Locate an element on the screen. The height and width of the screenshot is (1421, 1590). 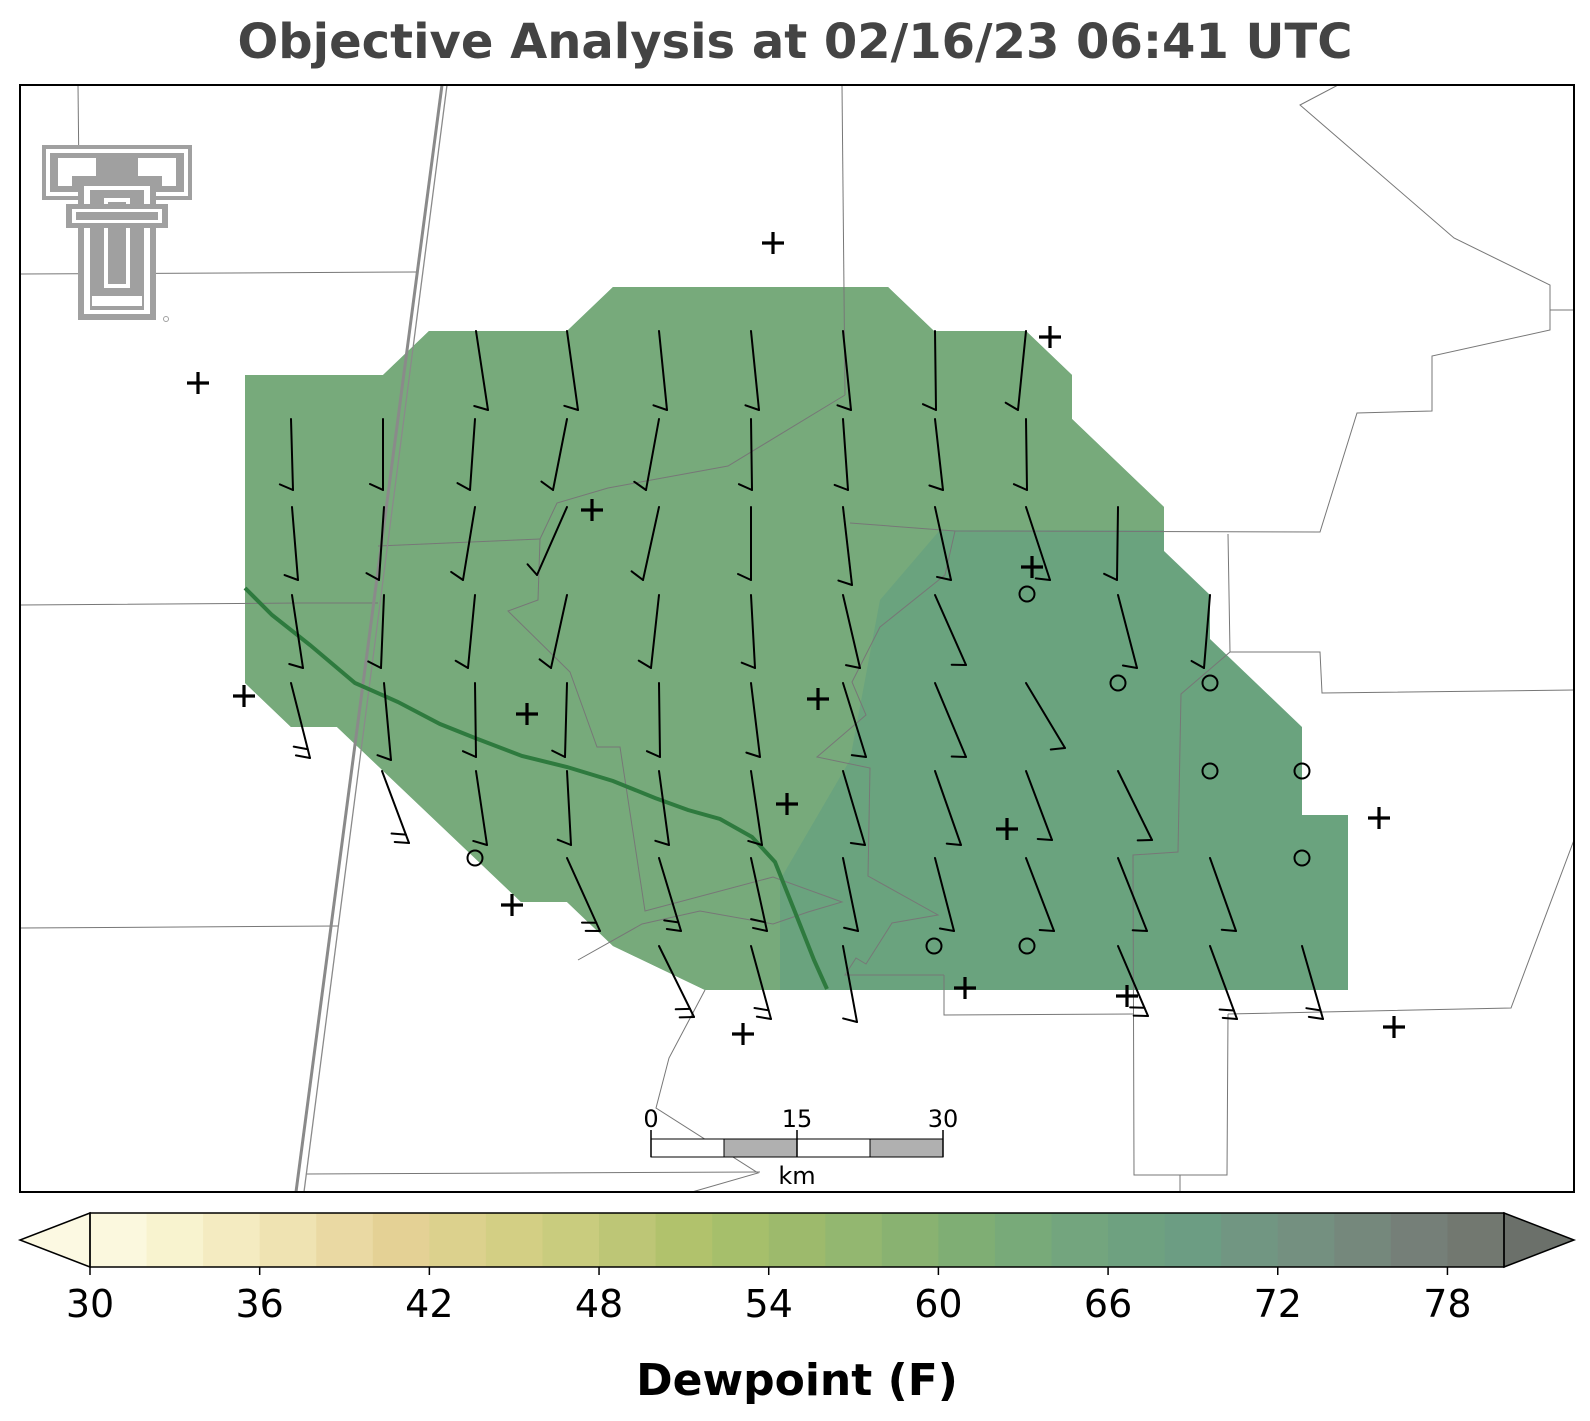
colorbar-over-triangle is located at coordinates (1540, 1240).